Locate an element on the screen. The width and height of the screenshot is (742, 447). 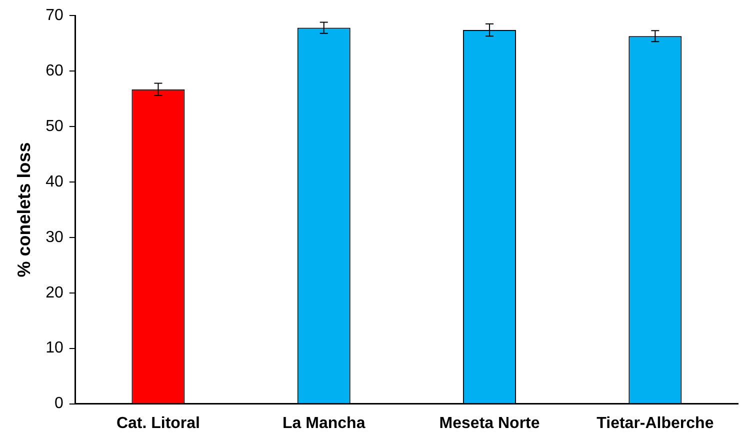
x-tick-label: Meseta Norte is located at coordinates (489, 423).